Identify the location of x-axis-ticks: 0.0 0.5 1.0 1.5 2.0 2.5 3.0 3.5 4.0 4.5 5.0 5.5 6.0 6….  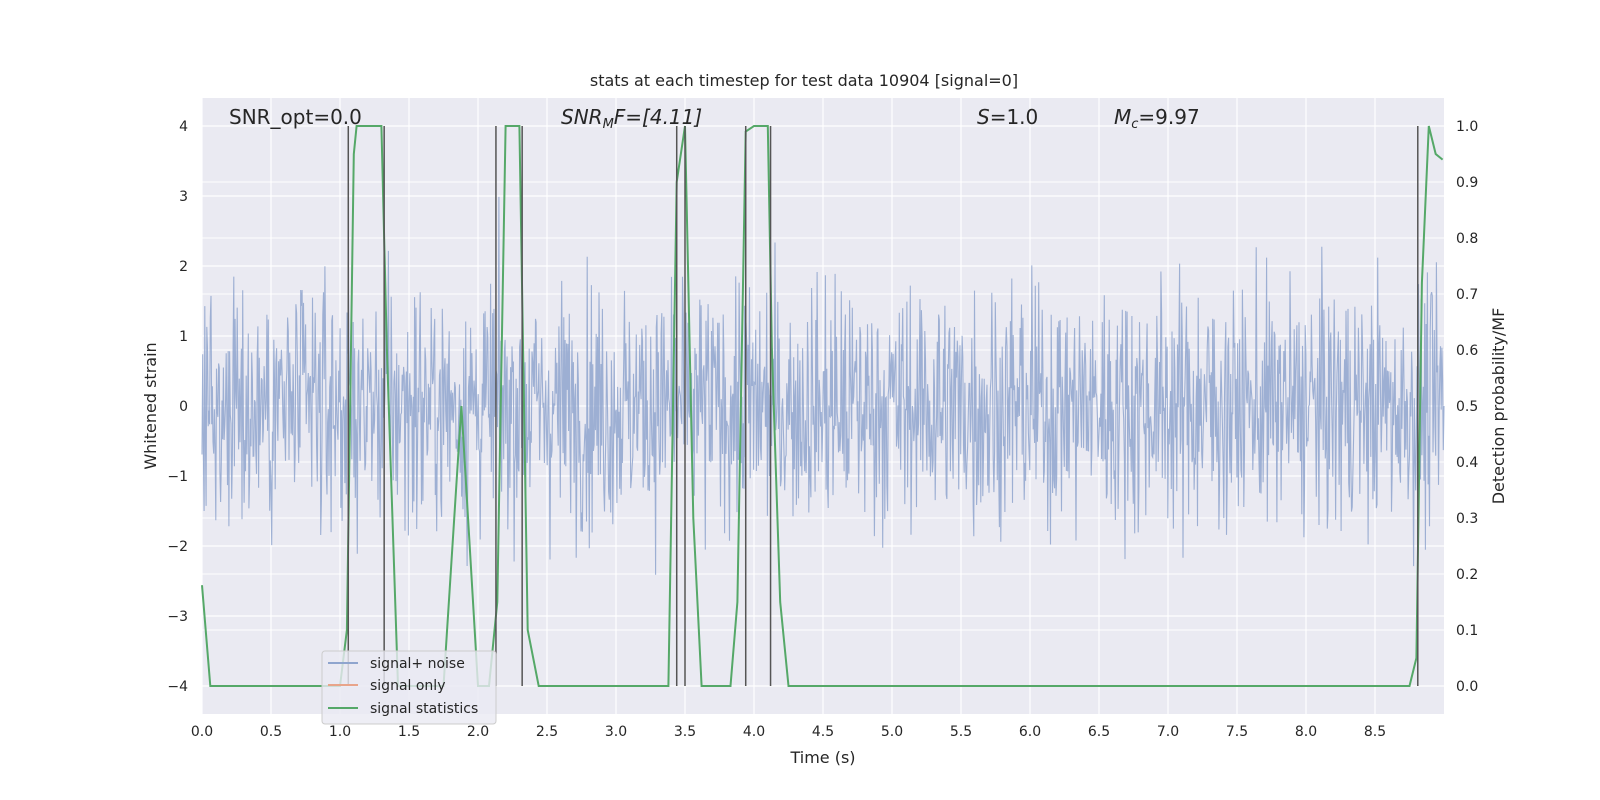
(788, 732).